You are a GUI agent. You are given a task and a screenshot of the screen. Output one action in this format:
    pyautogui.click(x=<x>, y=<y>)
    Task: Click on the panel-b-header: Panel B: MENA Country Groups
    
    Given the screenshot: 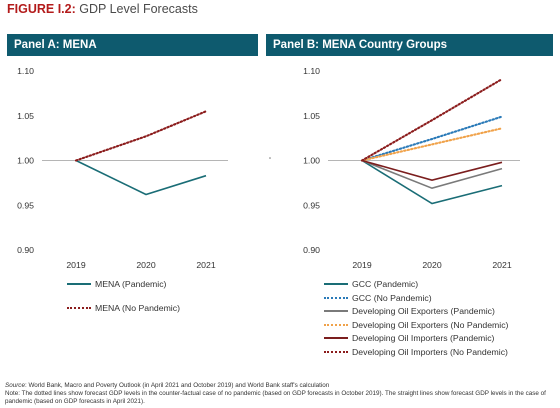 What is the action you would take?
    pyautogui.click(x=409, y=45)
    